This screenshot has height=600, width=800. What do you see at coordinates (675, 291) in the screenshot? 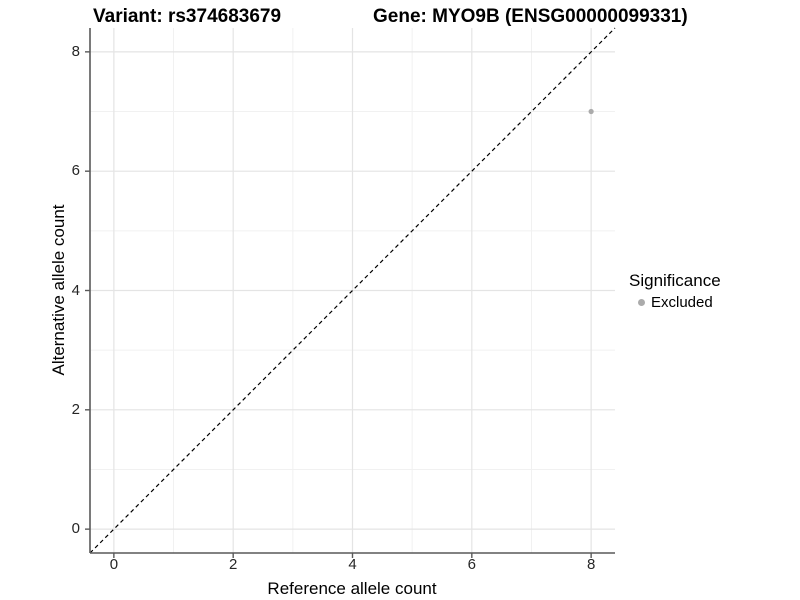
I see `legend-panel: Significance Excluded` at bounding box center [675, 291].